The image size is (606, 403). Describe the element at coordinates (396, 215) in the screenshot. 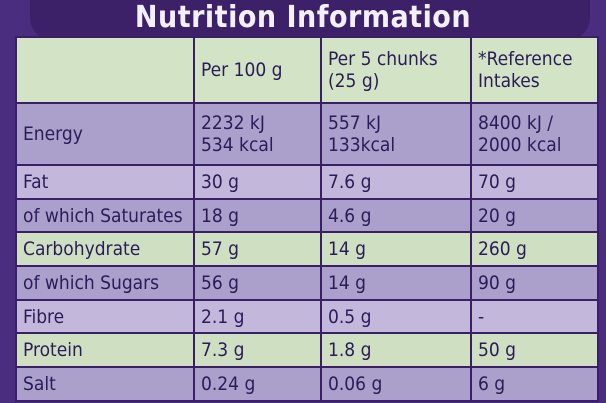

I see `value-cell: 4.6 g` at that location.